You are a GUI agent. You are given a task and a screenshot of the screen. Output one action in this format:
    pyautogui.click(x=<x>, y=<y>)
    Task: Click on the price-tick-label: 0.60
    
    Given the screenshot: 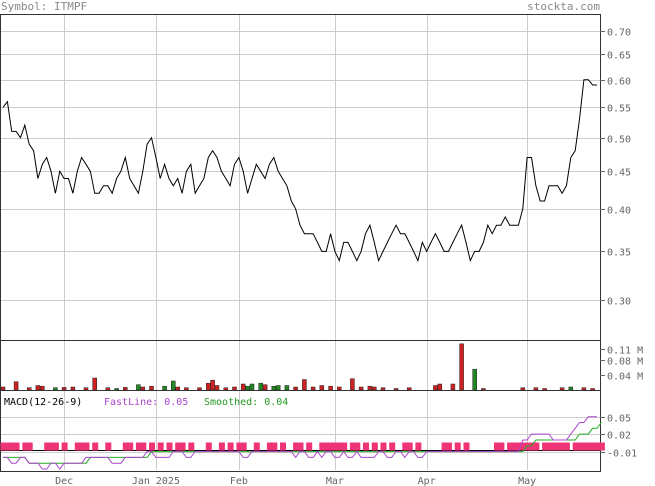 What is the action you would take?
    pyautogui.click(x=619, y=82)
    